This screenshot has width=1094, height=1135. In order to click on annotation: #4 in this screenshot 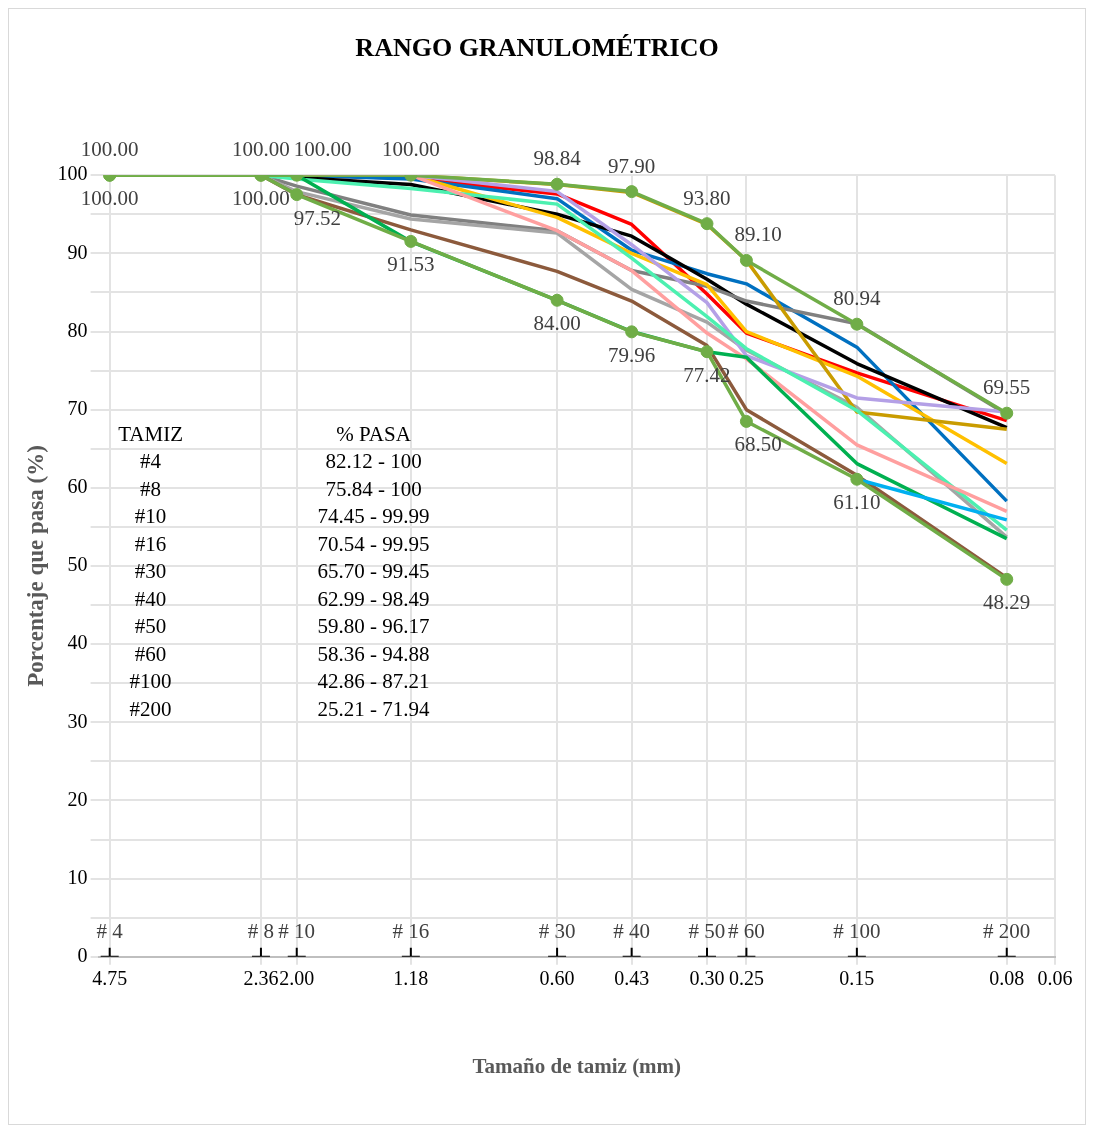, I will do `click(151, 461)`.